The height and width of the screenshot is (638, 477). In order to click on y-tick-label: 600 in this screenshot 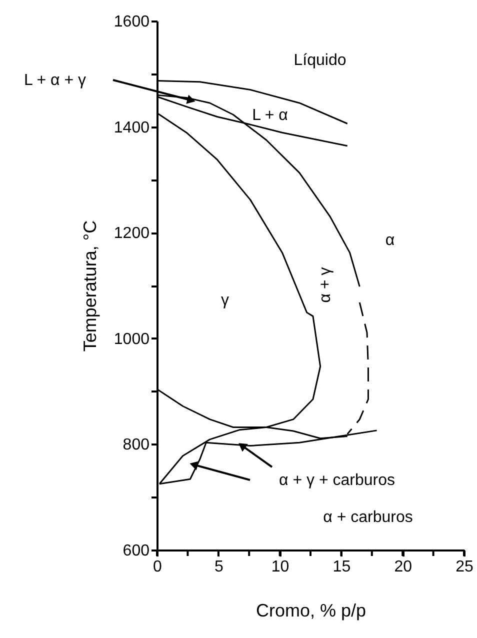, I will do `click(136, 551)`.